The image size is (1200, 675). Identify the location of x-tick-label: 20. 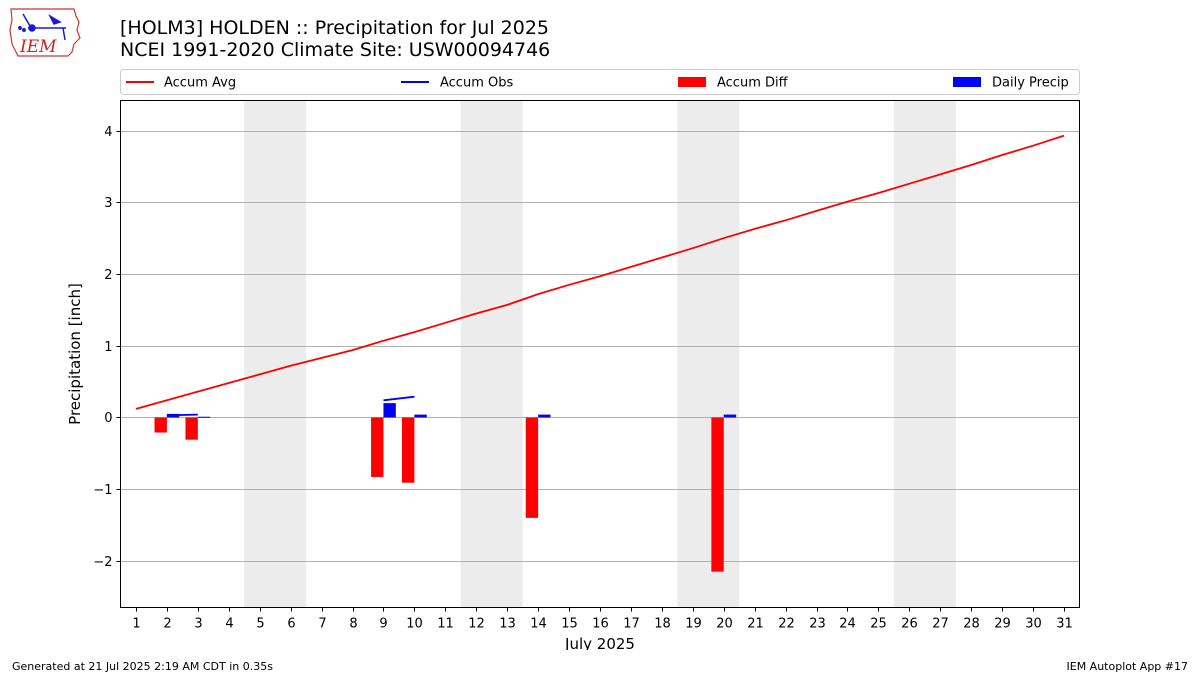
(724, 624).